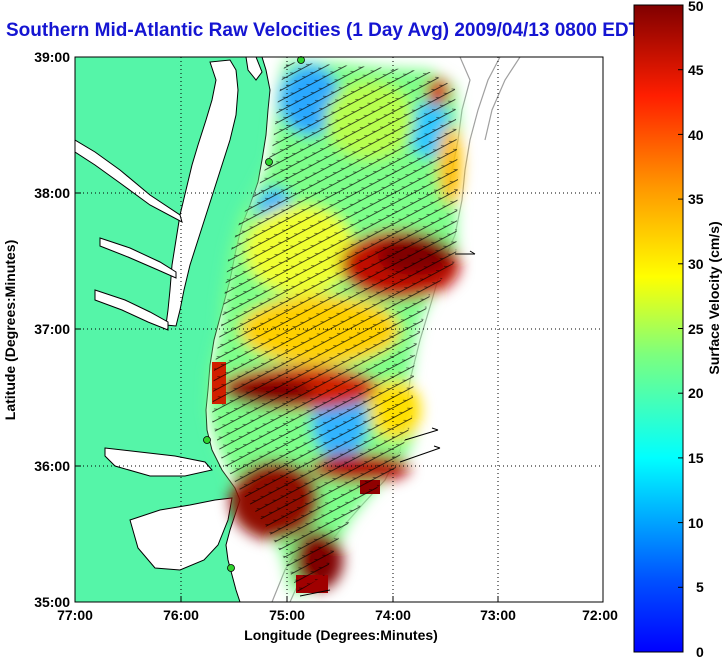  What do you see at coordinates (52, 329) in the screenshot?
I see `y-tick-label: 37:00` at bounding box center [52, 329].